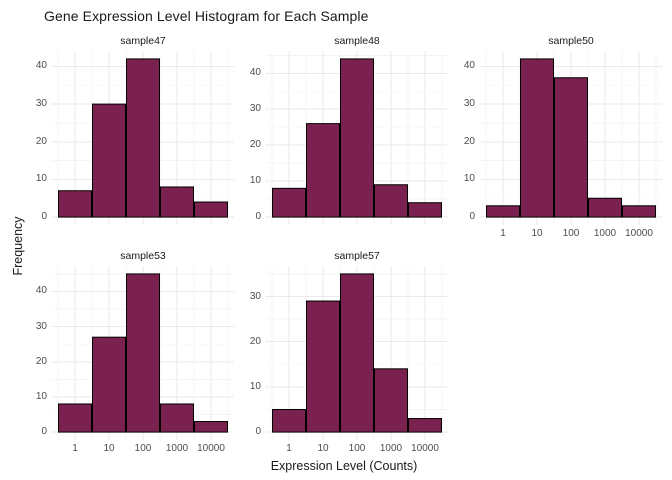  I want to click on facet-sample50: sample50 0 10 20 30 40 1 10 100 1000 10000, so click(558, 138).